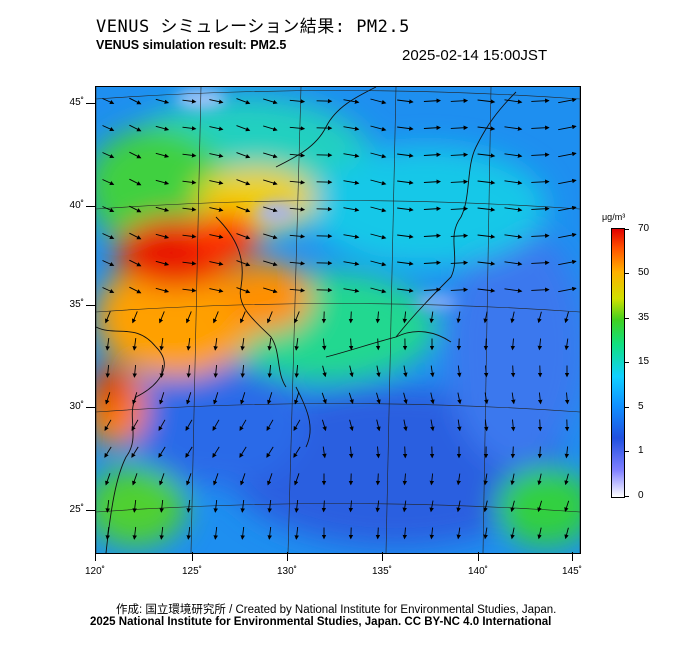 This screenshot has height=649, width=700. What do you see at coordinates (475, 55) in the screenshot?
I see `forecast-timestamp: 2025-02-14 15:00JST` at bounding box center [475, 55].